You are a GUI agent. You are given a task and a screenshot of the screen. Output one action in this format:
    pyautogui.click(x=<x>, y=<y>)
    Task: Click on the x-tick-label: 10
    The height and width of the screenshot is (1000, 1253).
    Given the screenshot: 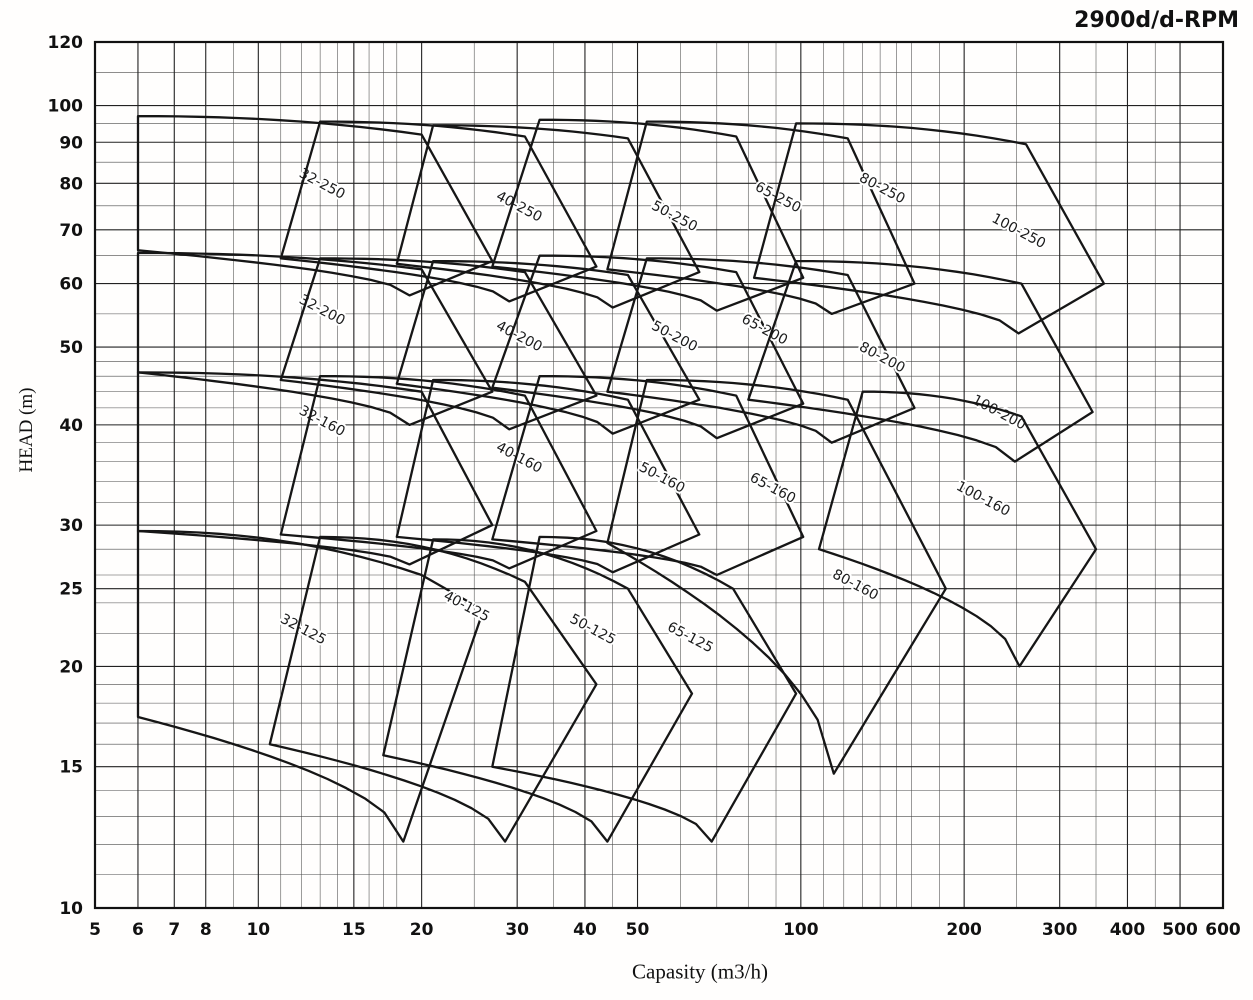 What is the action you would take?
    pyautogui.click(x=258, y=930)
    